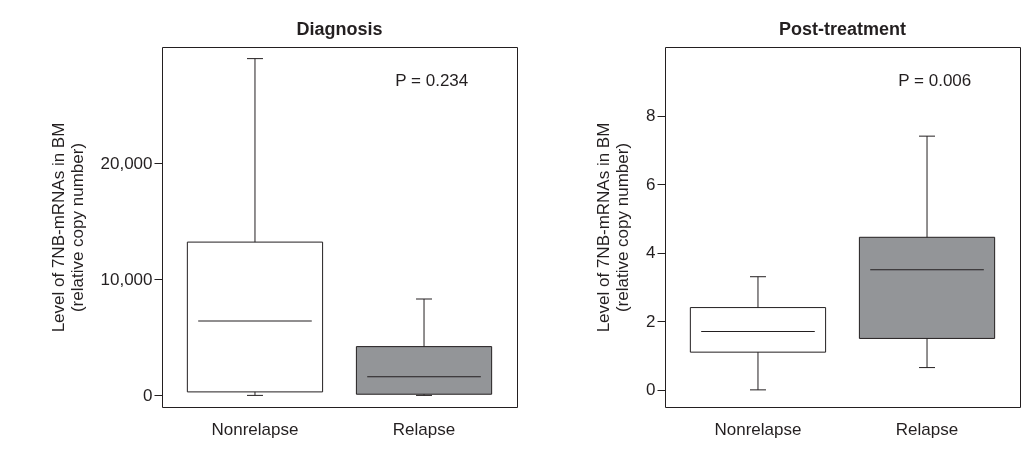 Image resolution: width=1024 pixels, height=451 pixels. Describe the element at coordinates (432, 80) in the screenshot. I see `annotation: P = 0.234` at that location.